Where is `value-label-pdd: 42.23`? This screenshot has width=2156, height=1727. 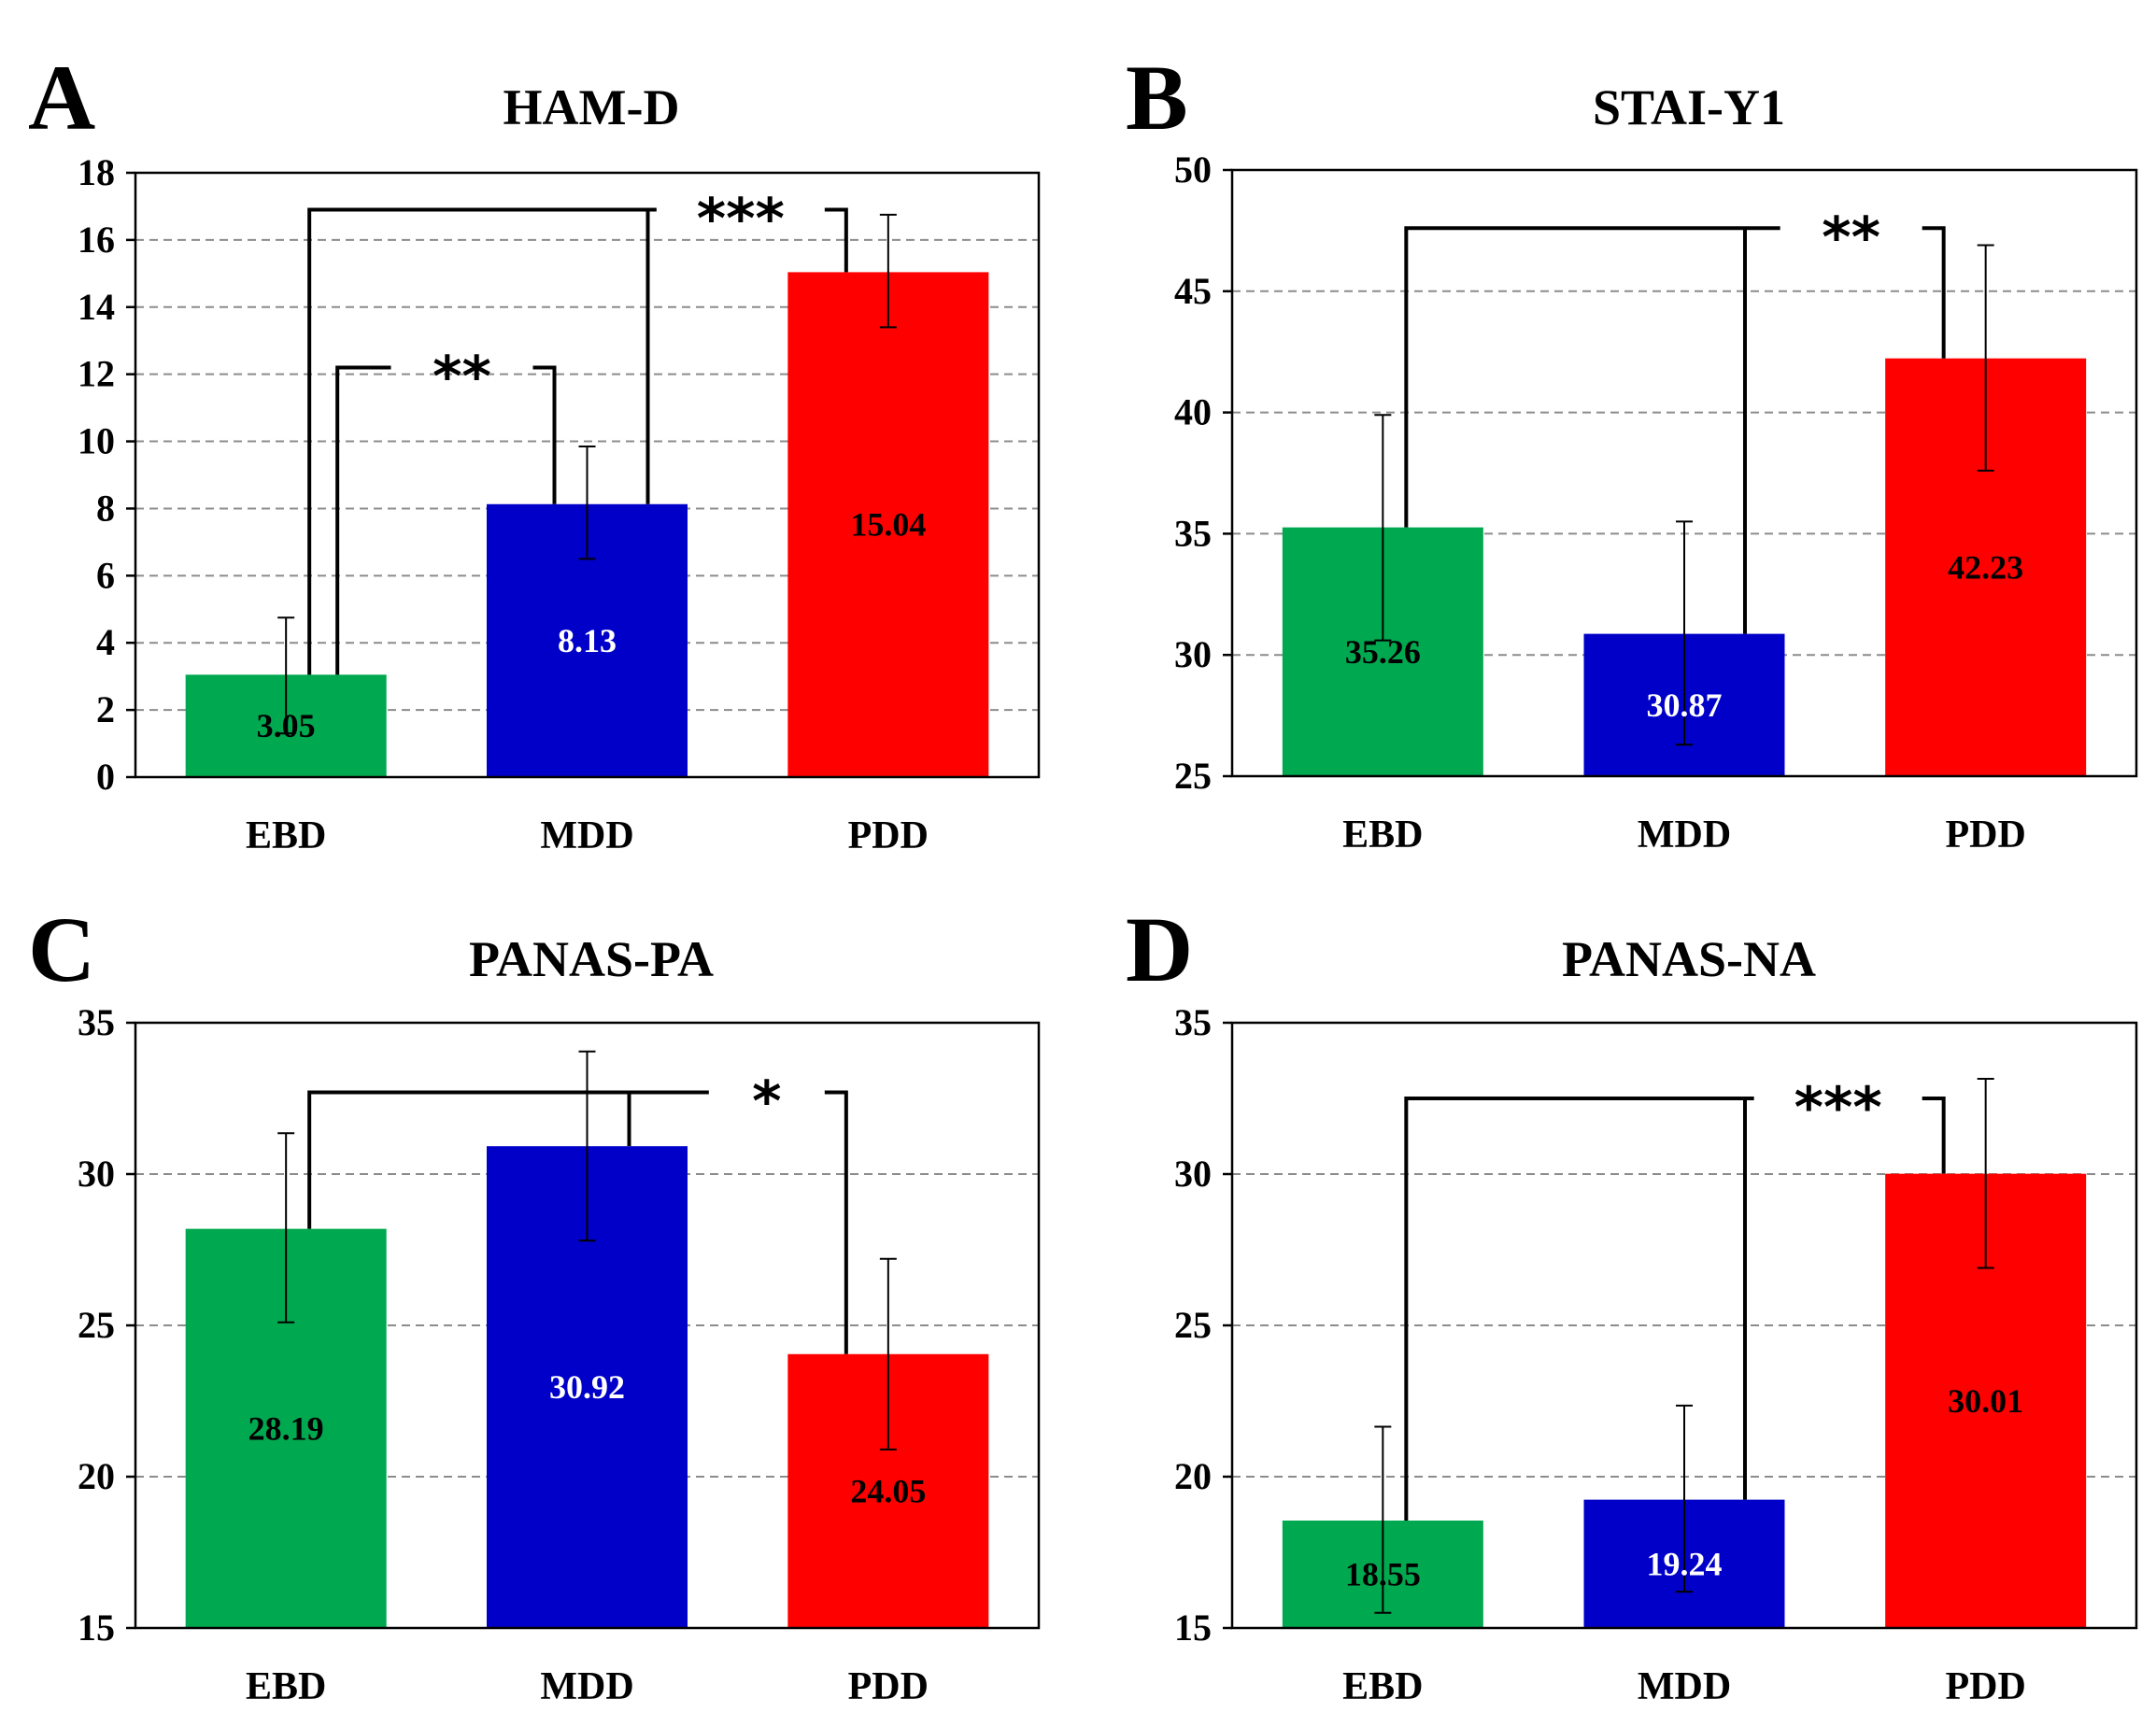 value-label-pdd: 42.23 is located at coordinates (1985, 567).